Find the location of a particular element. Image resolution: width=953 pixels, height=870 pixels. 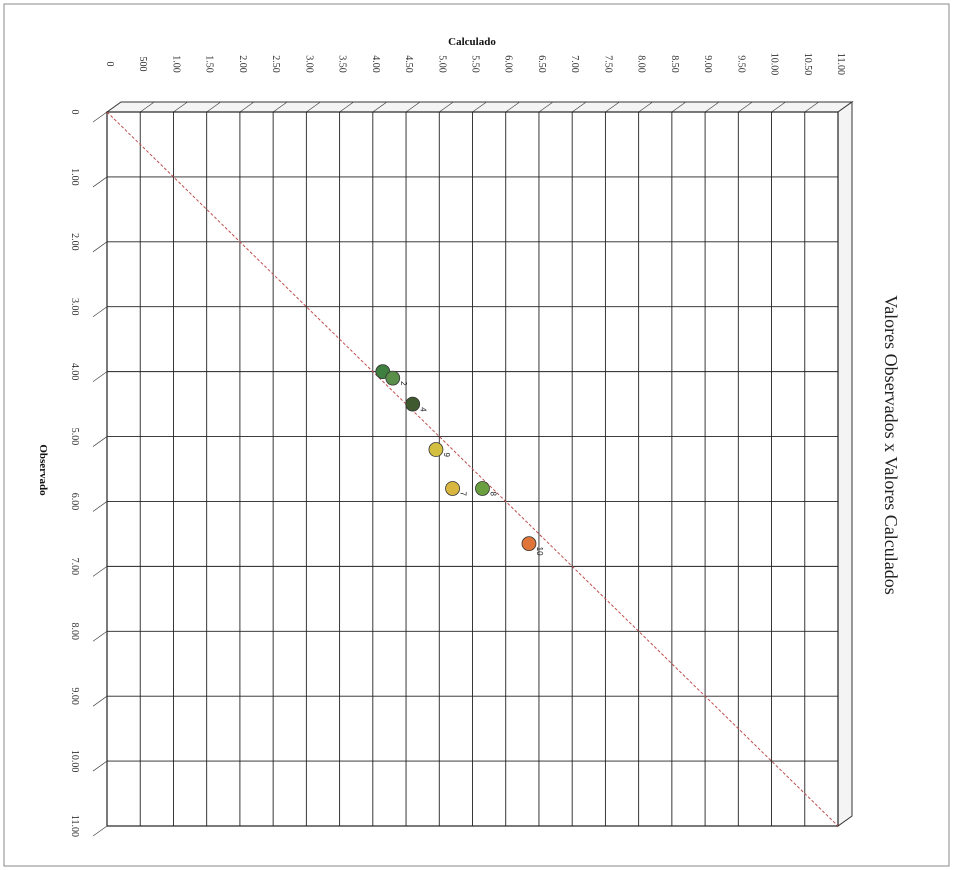

x-tick-label: 2.00 is located at coordinates (74, 242).